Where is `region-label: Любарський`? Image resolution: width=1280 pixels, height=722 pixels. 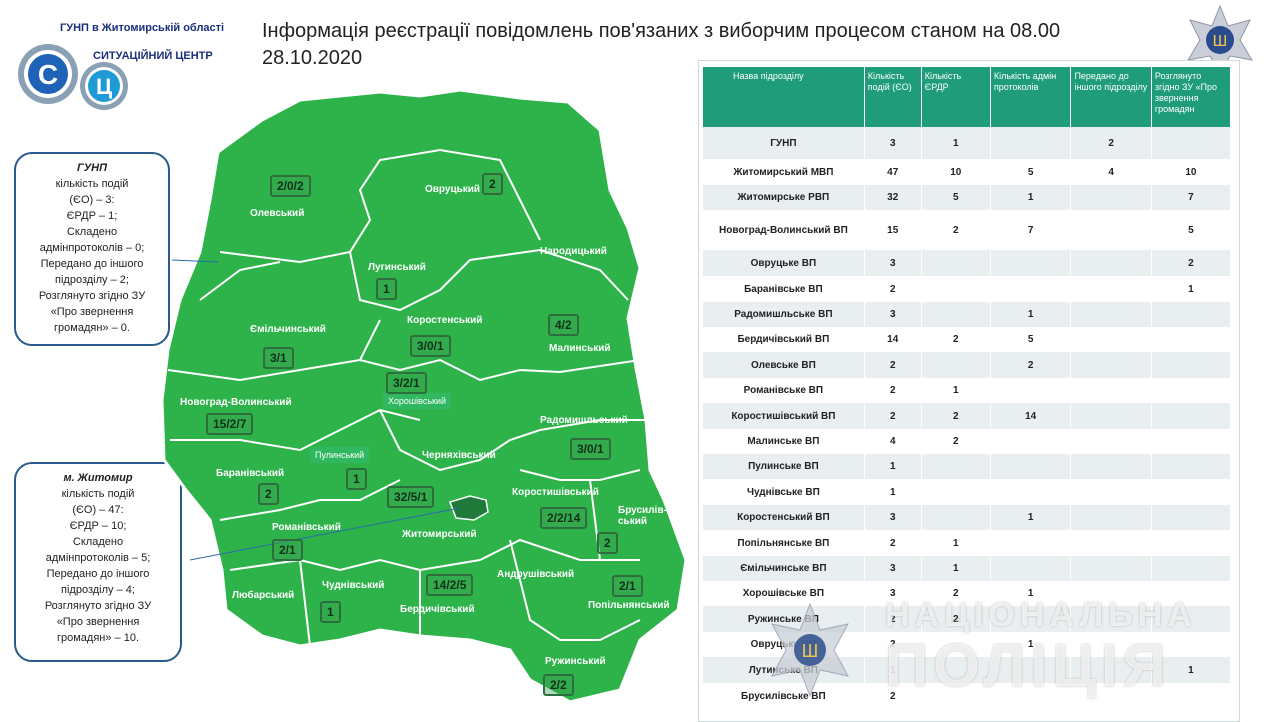 region-label: Любарський is located at coordinates (263, 595).